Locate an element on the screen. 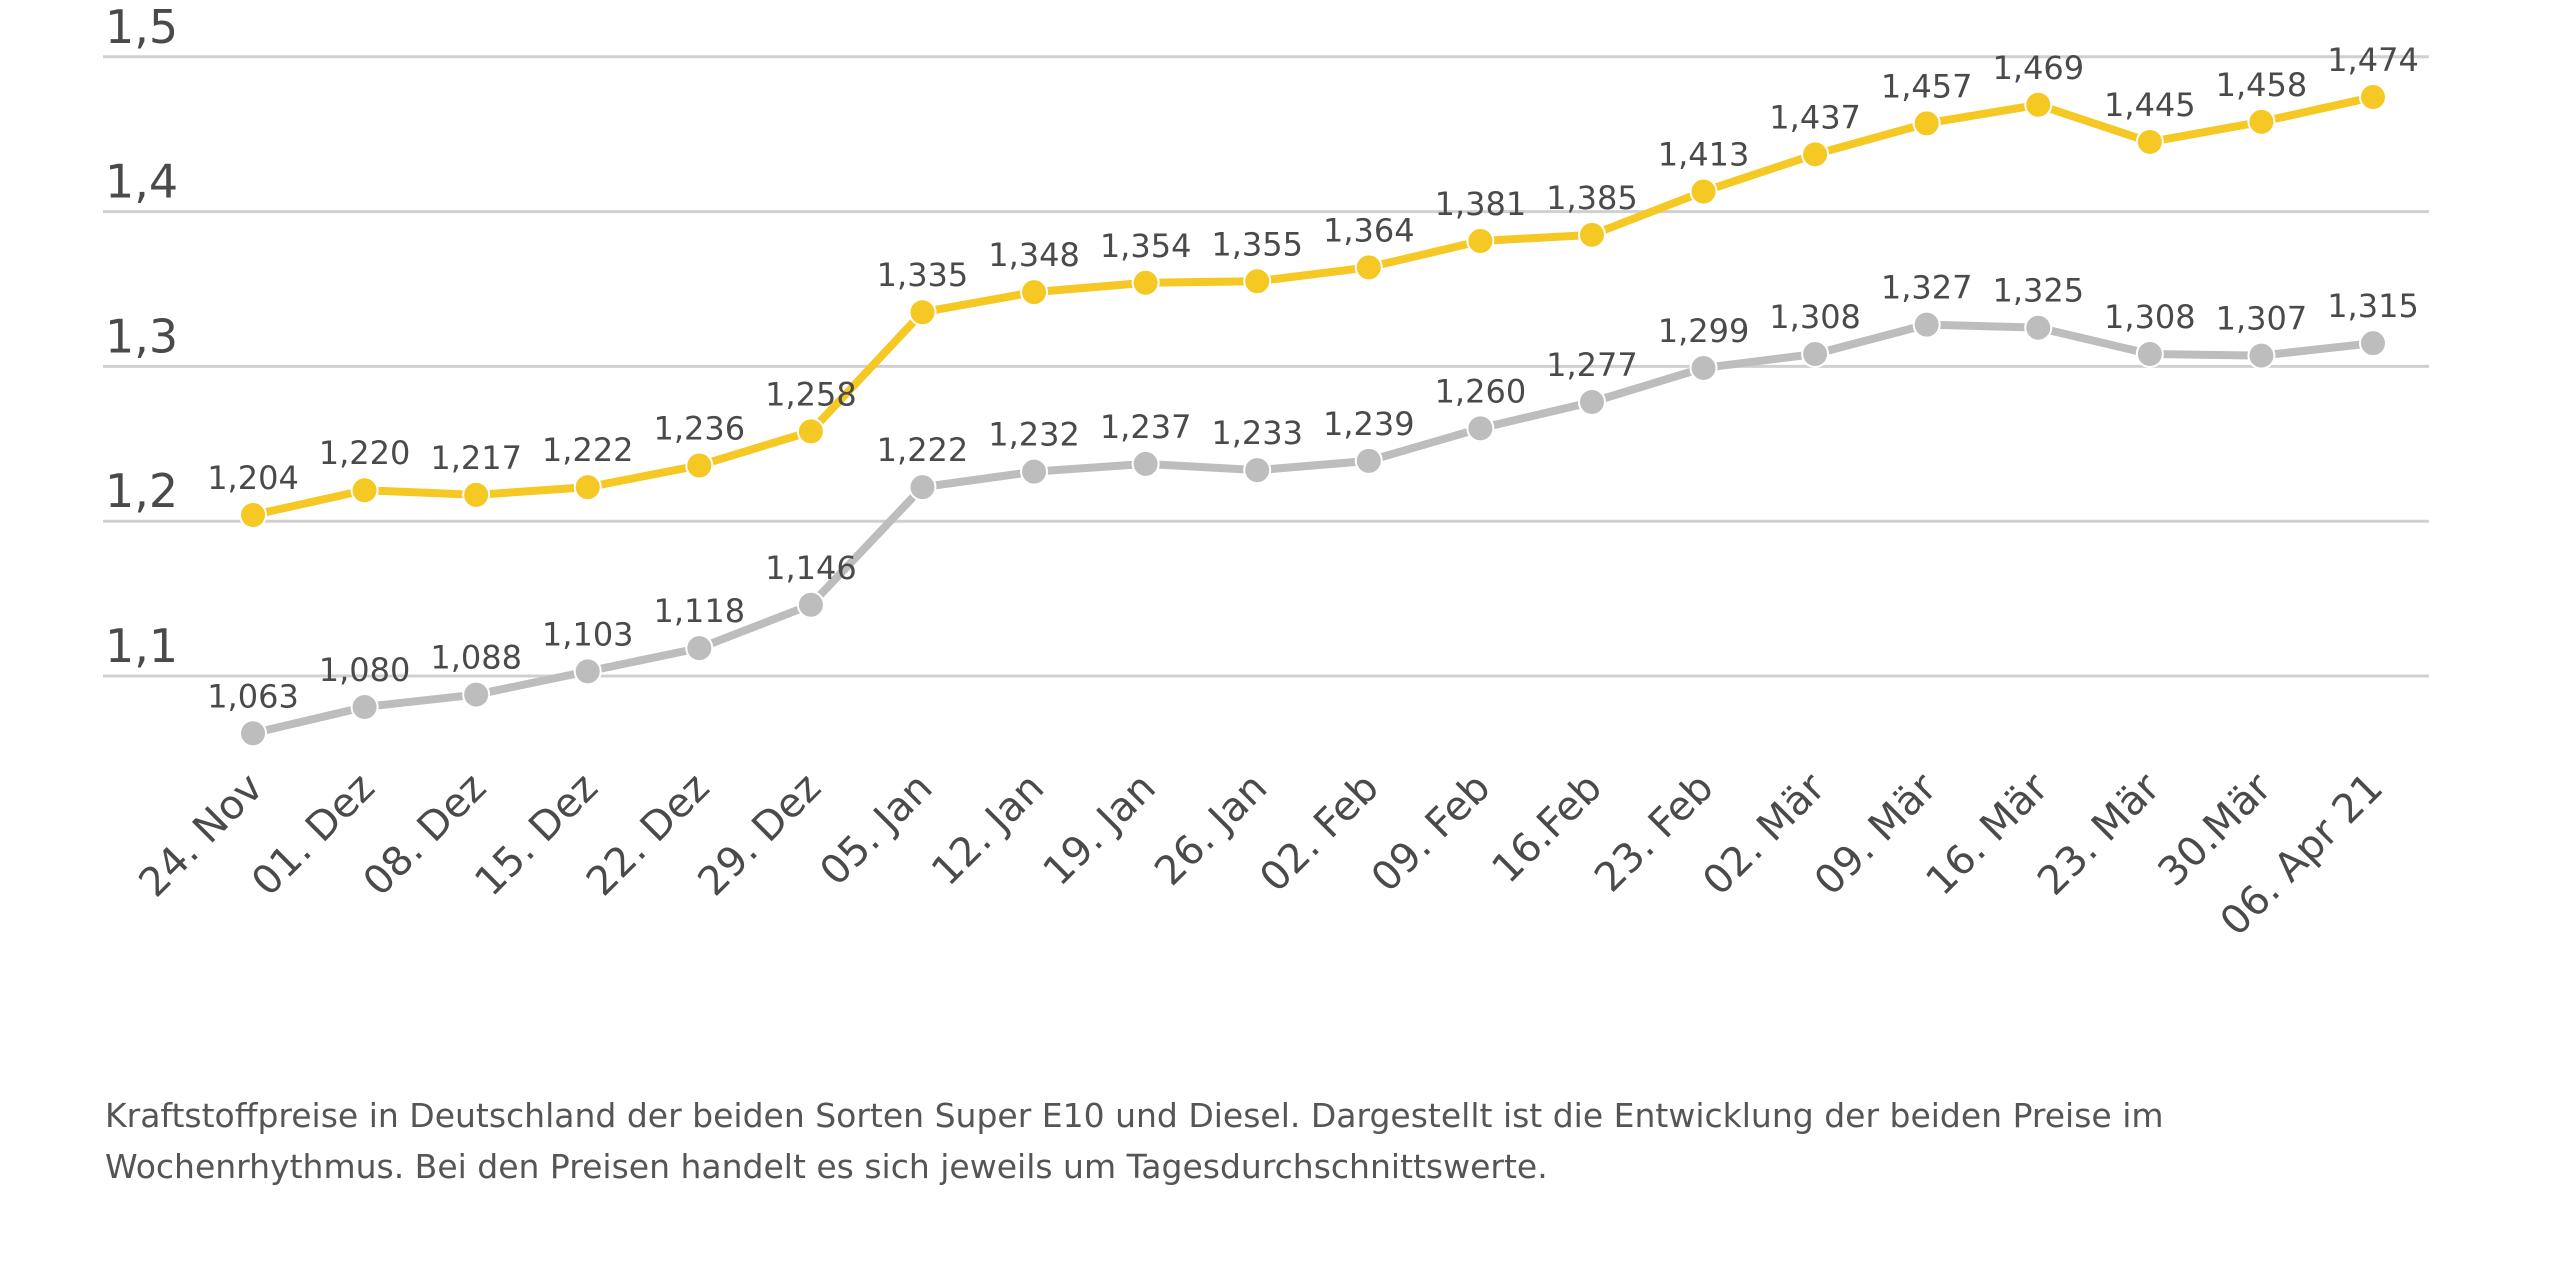 This screenshot has height=1280, width=2560. data-label: 1,217 is located at coordinates (476, 458).